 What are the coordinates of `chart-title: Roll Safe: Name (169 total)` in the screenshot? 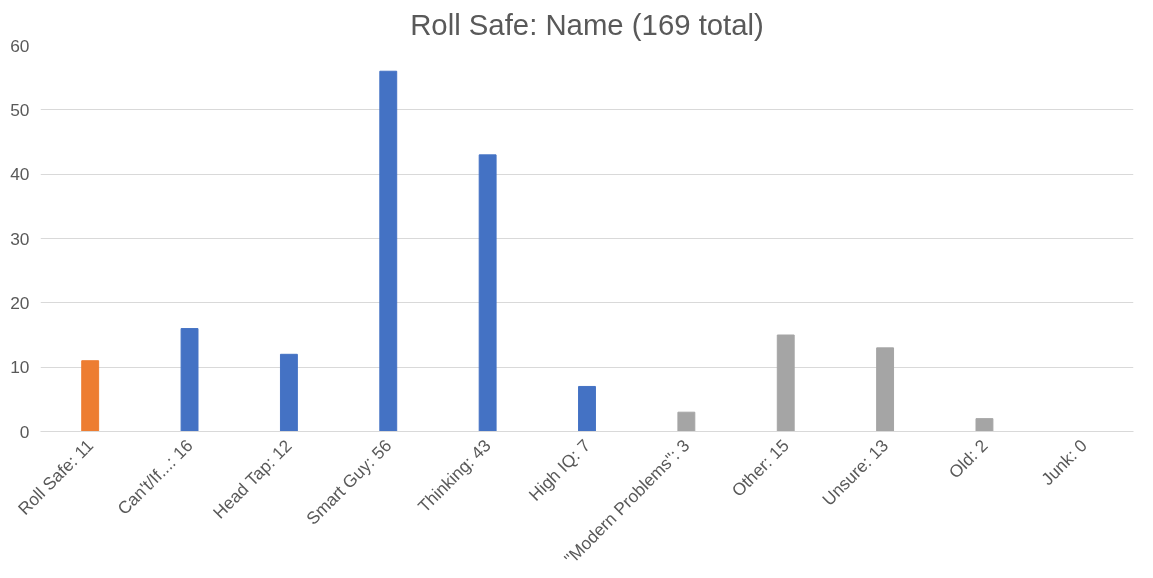 It's located at (587, 24).